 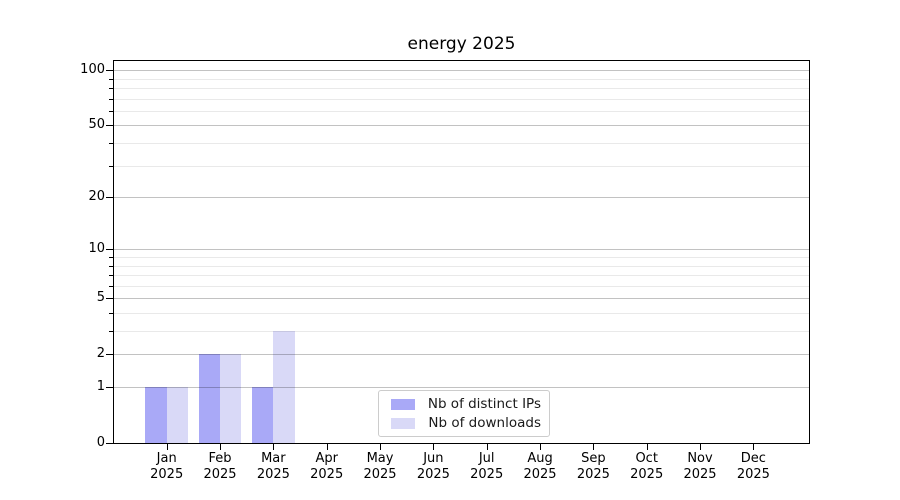 I want to click on y-tick-label-50: 50, so click(x=96, y=125).